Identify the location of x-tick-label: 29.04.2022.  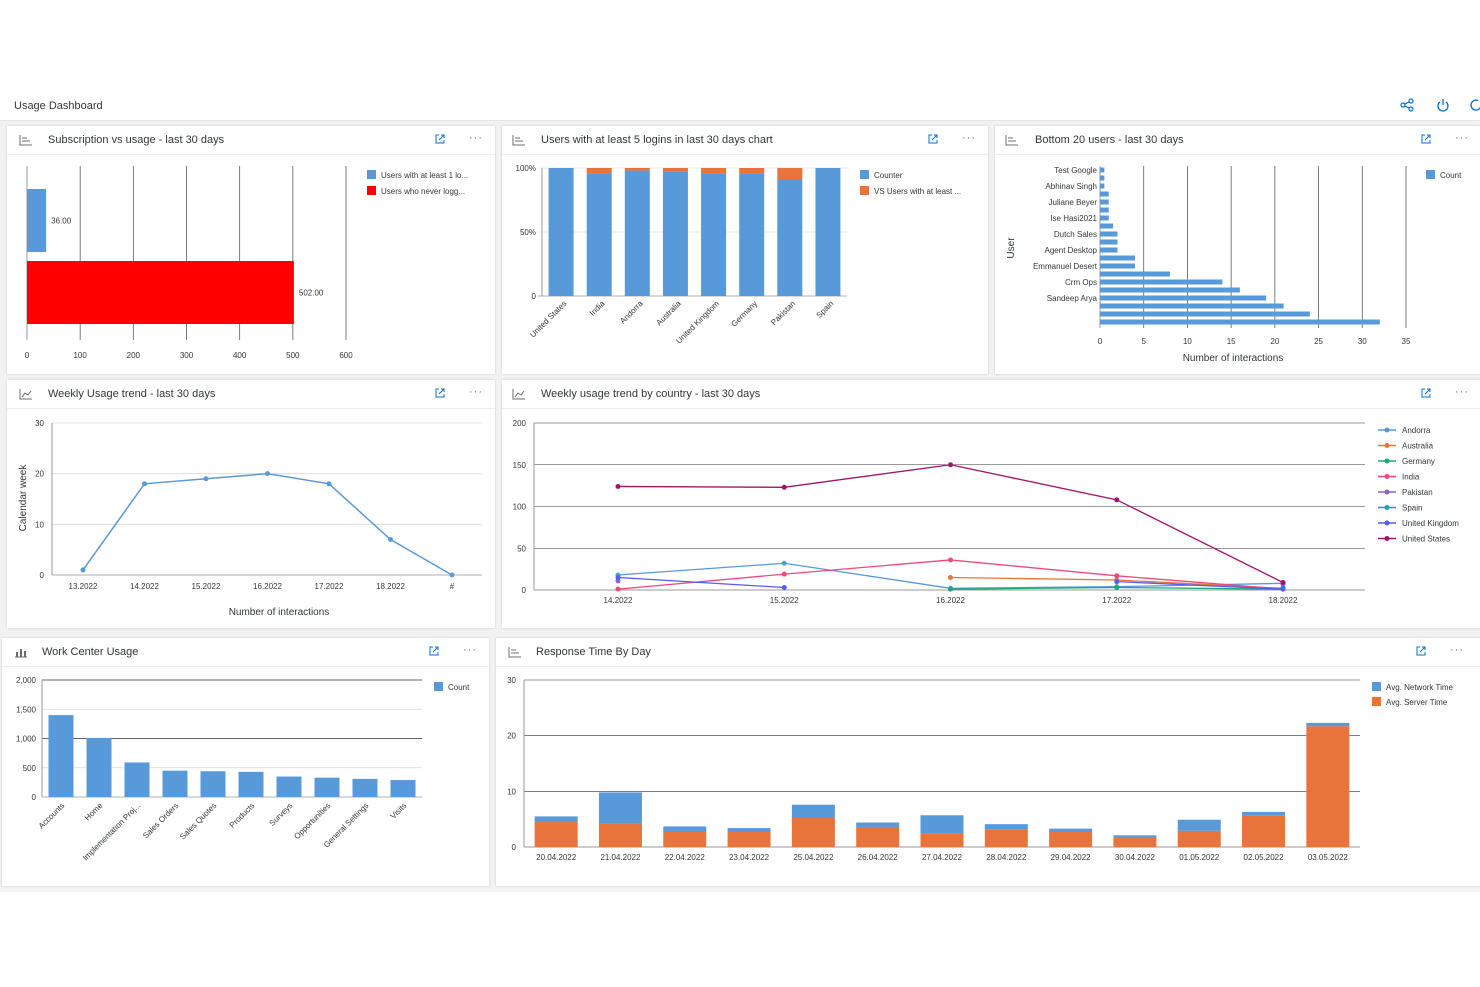
(1071, 857).